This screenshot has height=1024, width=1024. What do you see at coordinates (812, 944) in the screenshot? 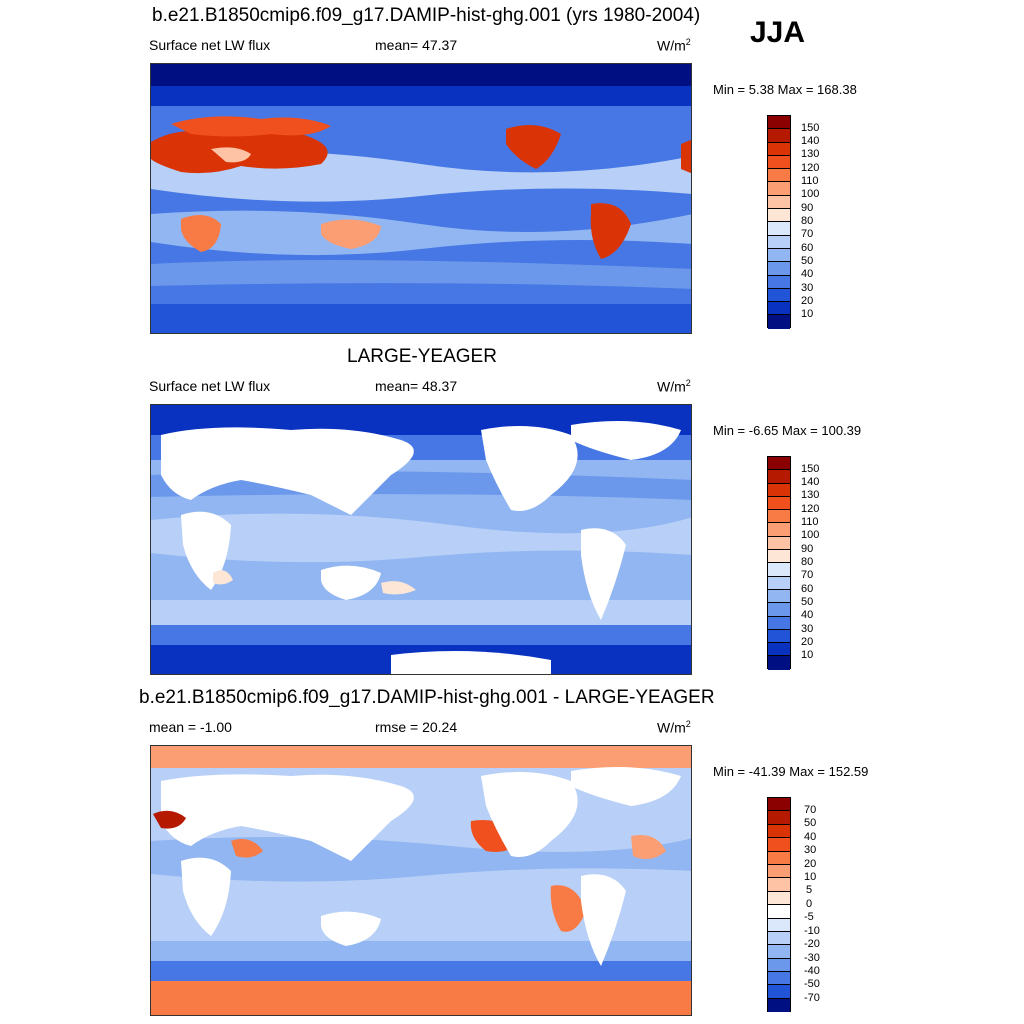
I see `cbar-label: -20` at bounding box center [812, 944].